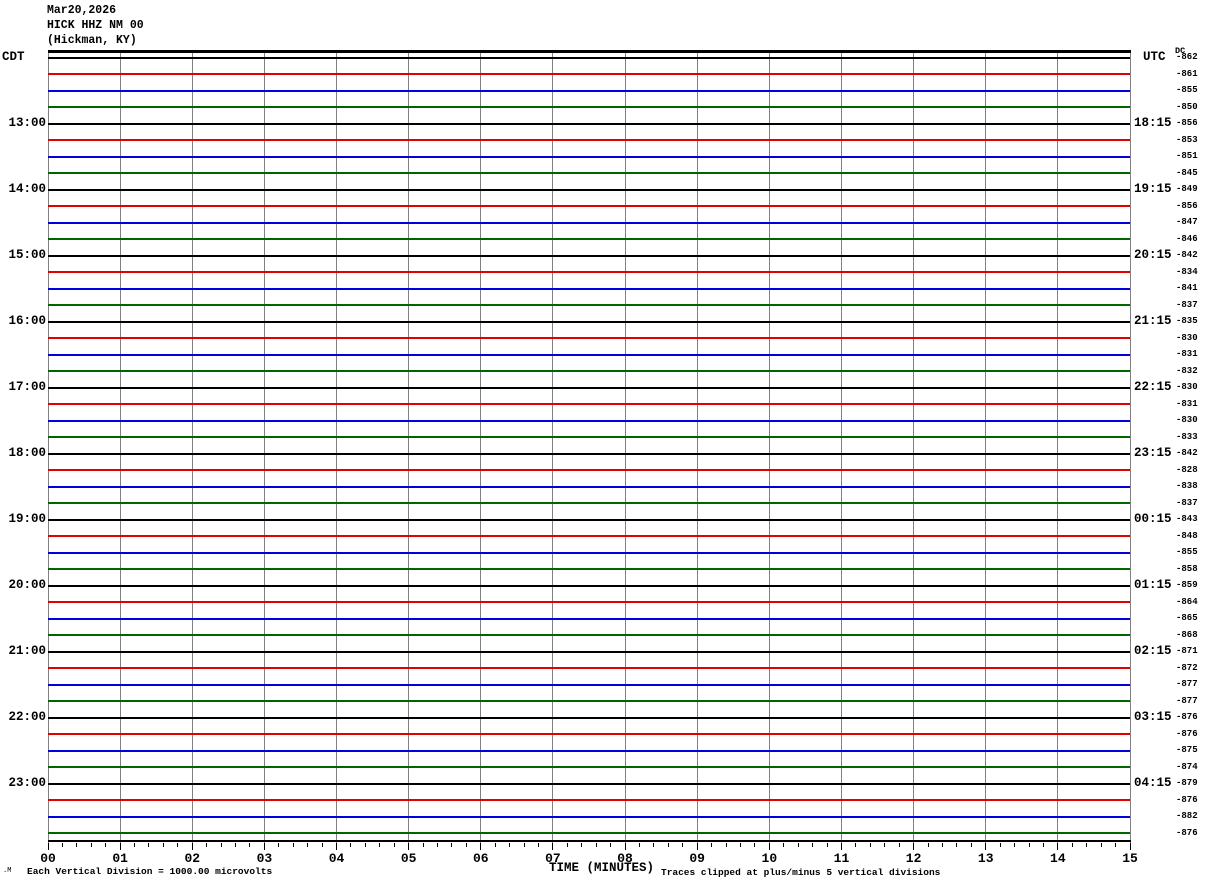 The height and width of the screenshot is (886, 1210). Describe the element at coordinates (1187, 552) in the screenshot. I see `dc-offset-value: -855` at that location.